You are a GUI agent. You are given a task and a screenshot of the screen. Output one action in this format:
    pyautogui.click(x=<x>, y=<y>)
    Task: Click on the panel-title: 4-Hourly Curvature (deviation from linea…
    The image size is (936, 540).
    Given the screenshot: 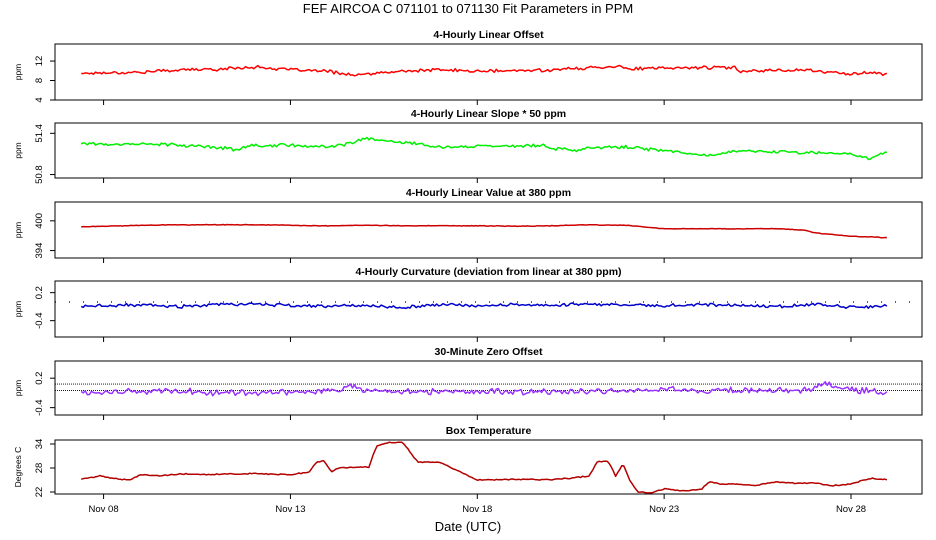 What is the action you would take?
    pyautogui.click(x=488, y=272)
    